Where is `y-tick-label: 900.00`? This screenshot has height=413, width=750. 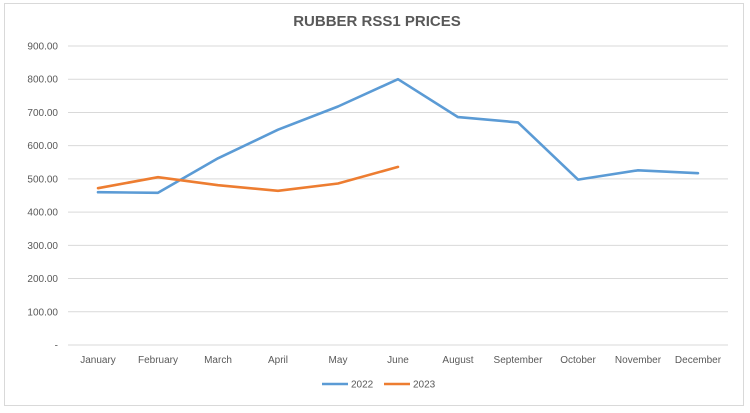 y-tick-label: 900.00 is located at coordinates (42, 47).